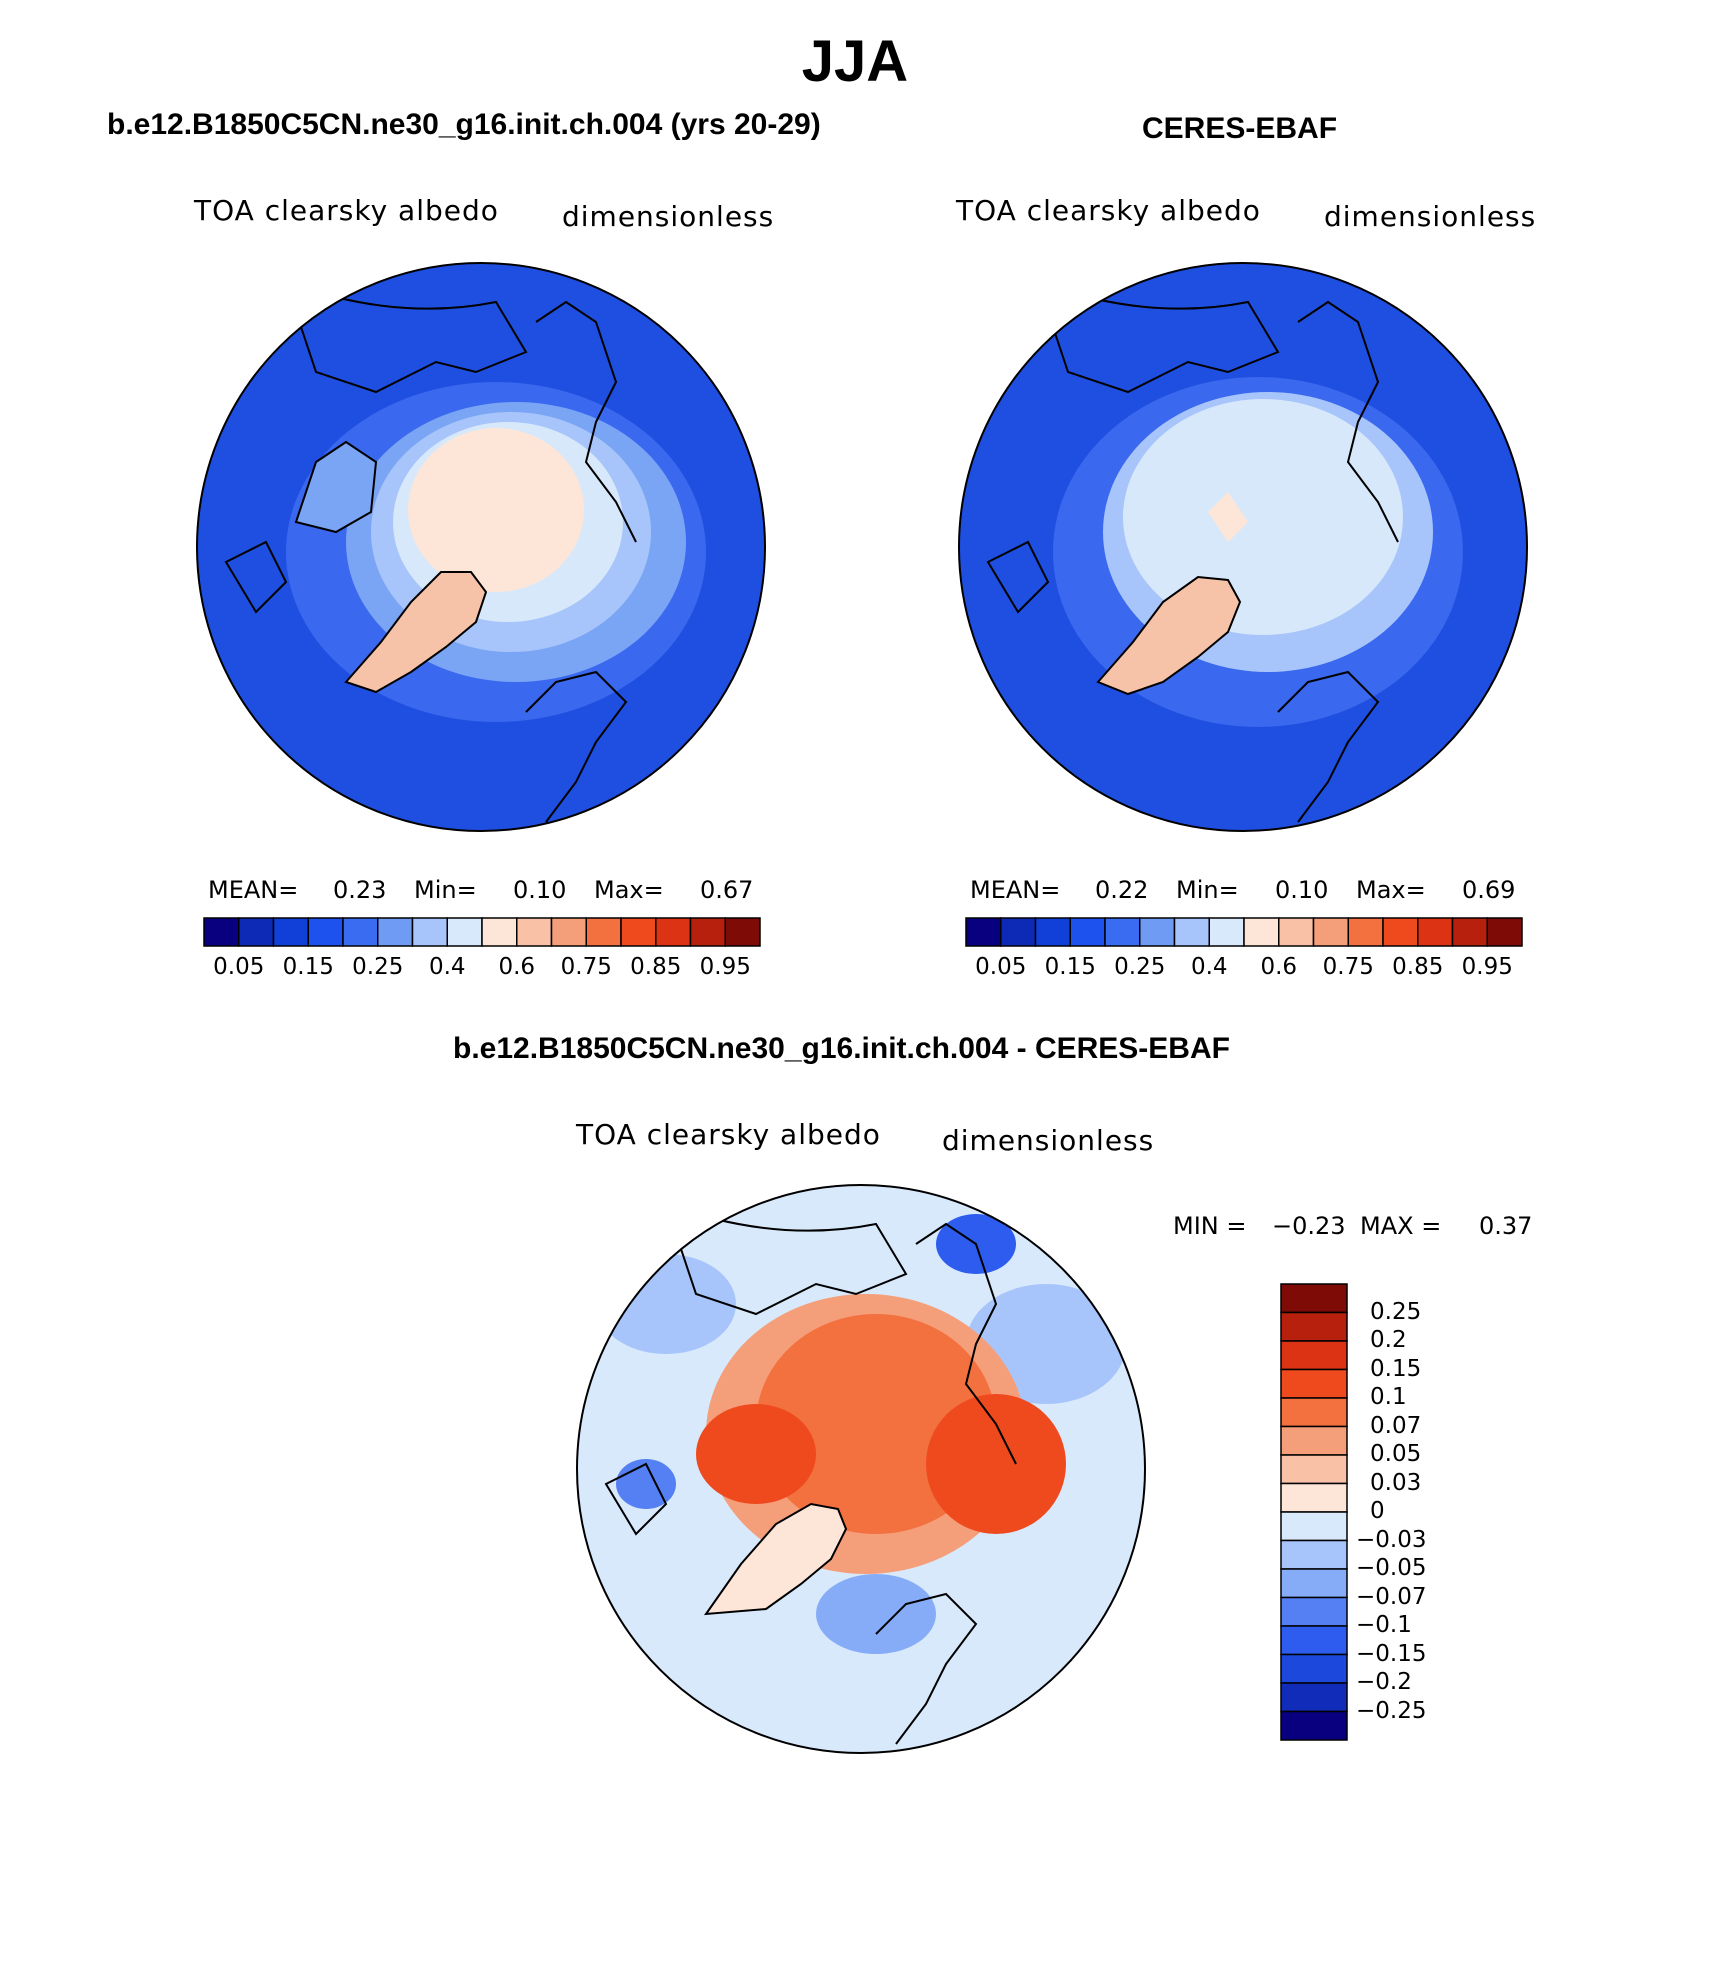 The image size is (1710, 1961). I want to click on colorbar-tick-label: 0, so click(1377, 1511).